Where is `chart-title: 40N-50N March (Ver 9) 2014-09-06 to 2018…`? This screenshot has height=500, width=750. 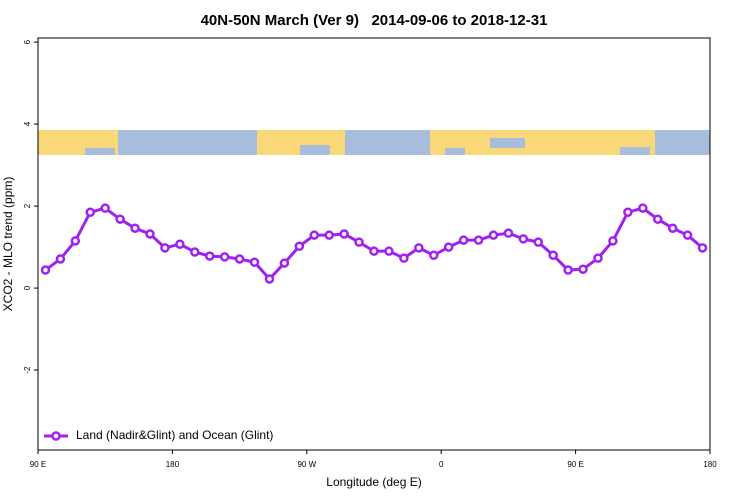
chart-title: 40N-50N March (Ver 9) 2014-09-06 to 2018… is located at coordinates (374, 20).